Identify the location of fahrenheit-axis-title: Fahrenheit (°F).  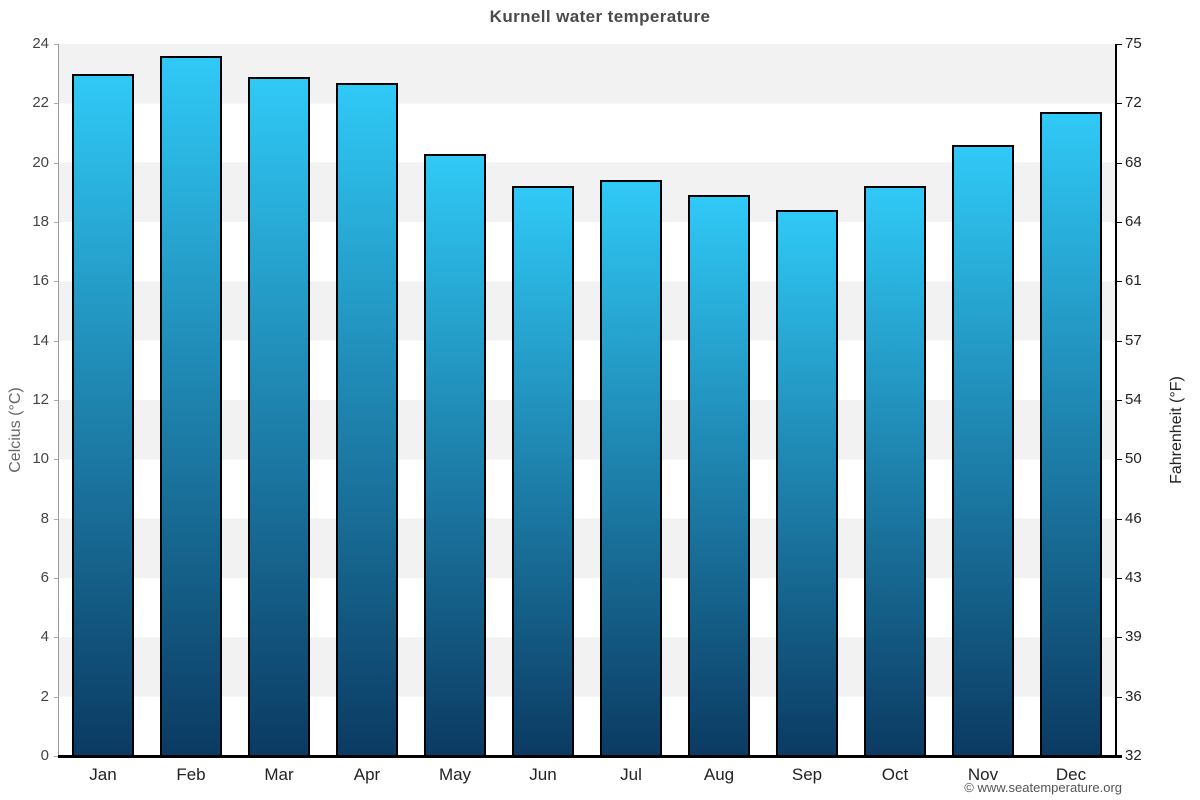
(1176, 430).